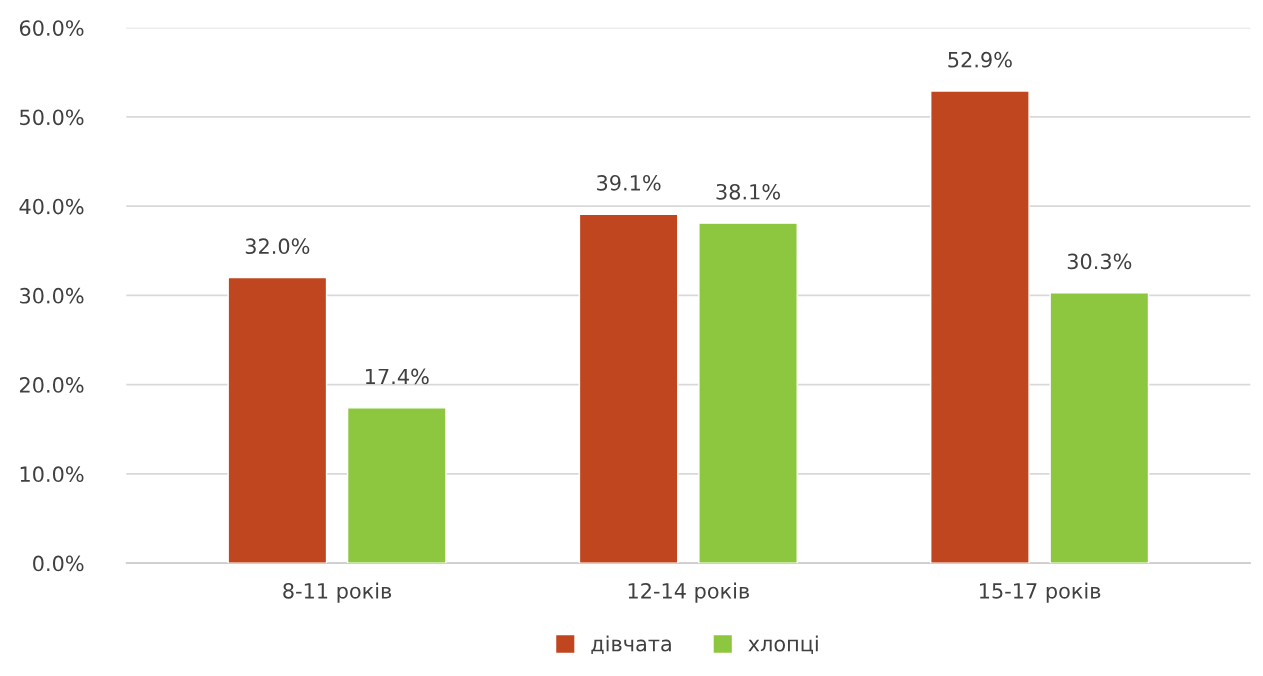 This screenshot has height=676, width=1263. Describe the element at coordinates (397, 376) in the screenshot. I see `data-label: 17.4%` at that location.